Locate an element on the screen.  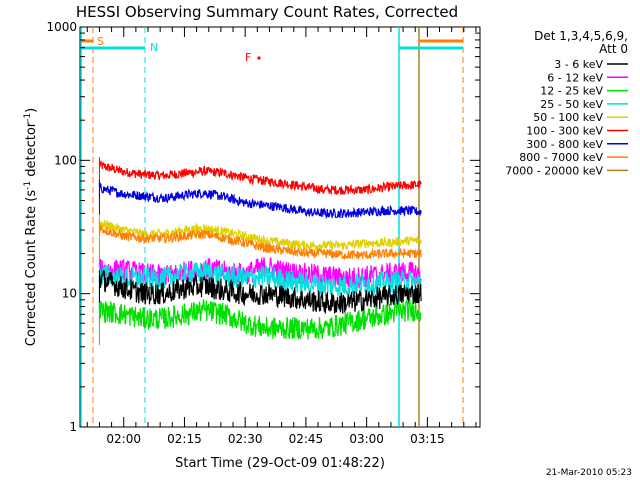
series-line-3-6-kev is located at coordinates (260, 292).